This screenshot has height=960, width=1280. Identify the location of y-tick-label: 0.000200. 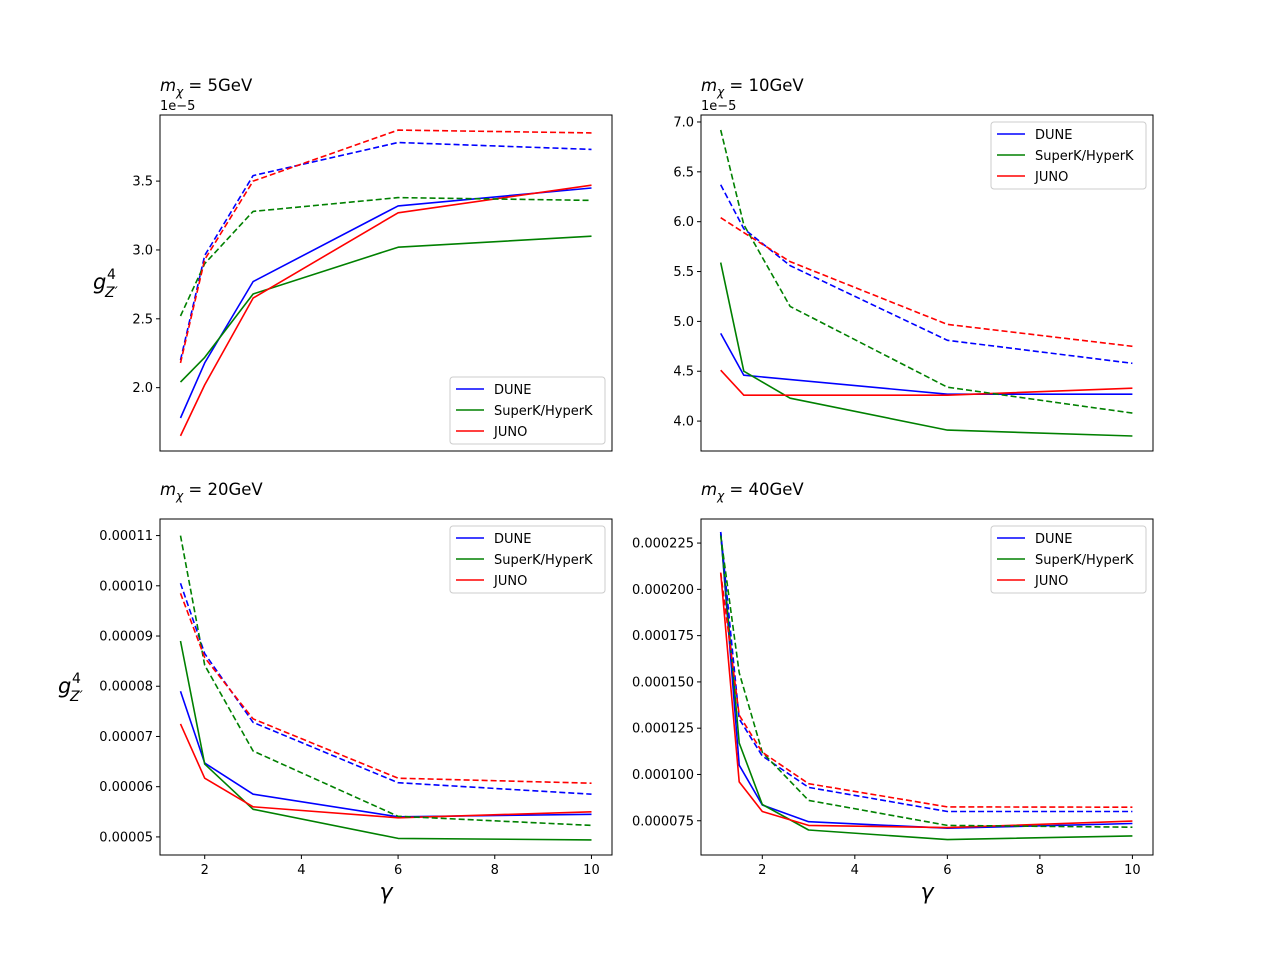
(663, 590).